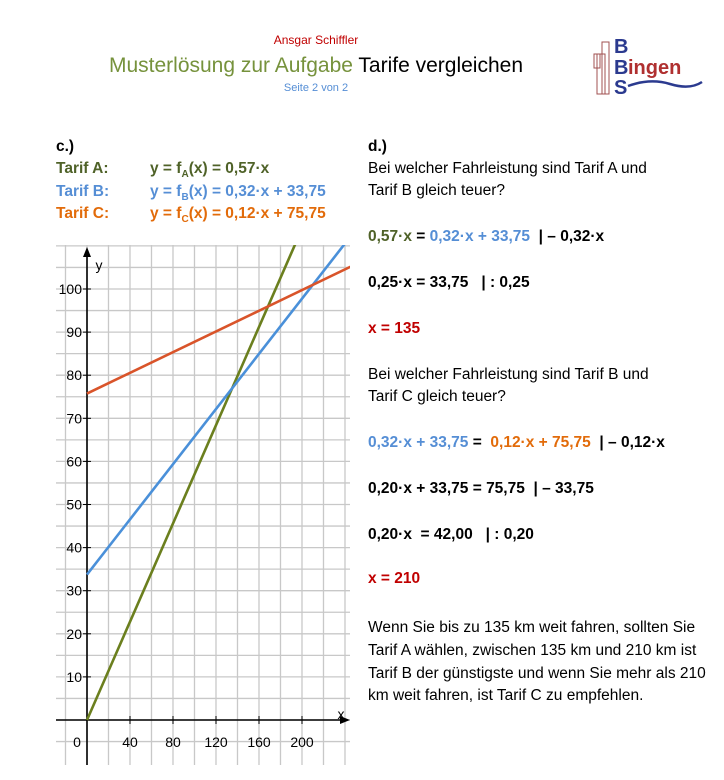 The height and width of the screenshot is (780, 724). I want to click on tarif-formula: y = fC(x) = 0,12·x + 75,75, so click(238, 215).